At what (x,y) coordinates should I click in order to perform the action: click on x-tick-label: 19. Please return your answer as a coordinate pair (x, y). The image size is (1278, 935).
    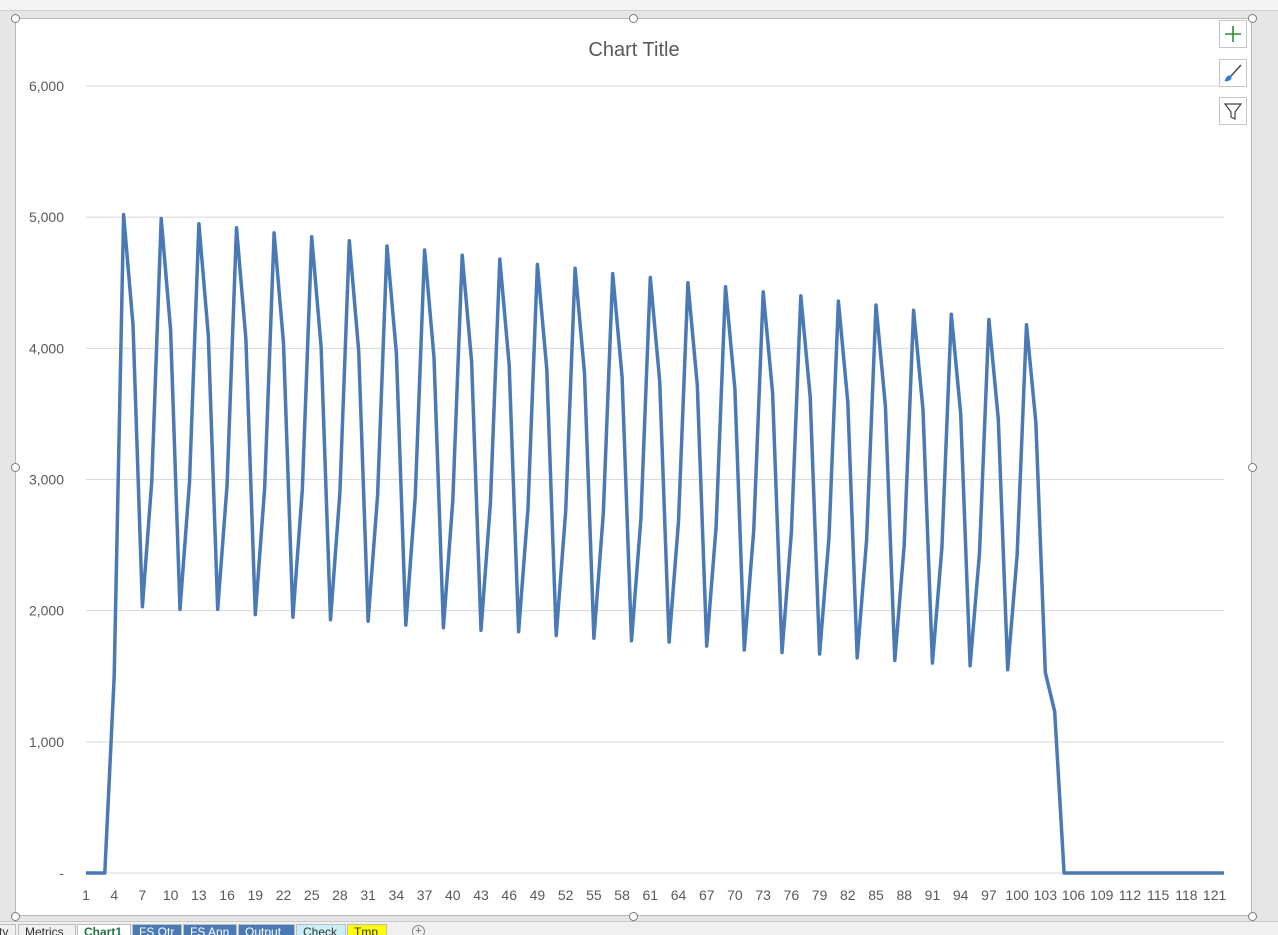
    Looking at the image, I should click on (256, 895).